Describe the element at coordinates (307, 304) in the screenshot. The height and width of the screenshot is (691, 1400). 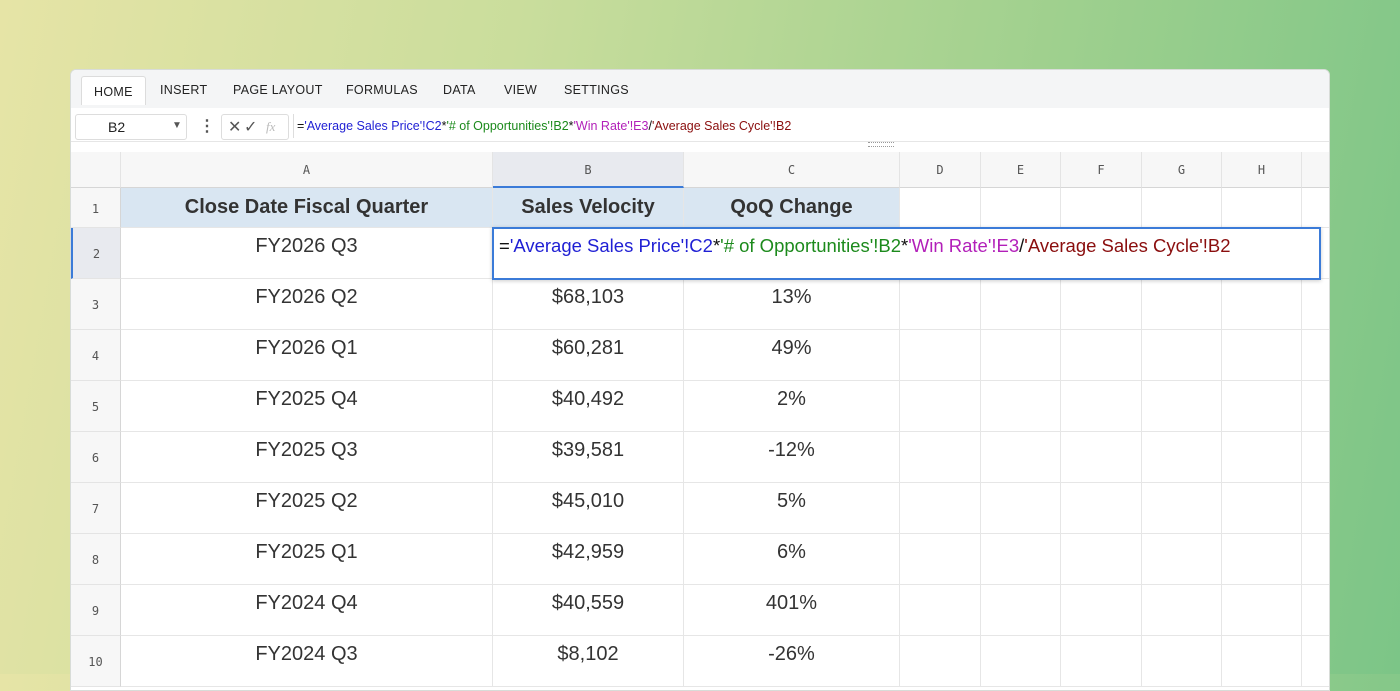
I see `cell: FY2026 Q2` at that location.